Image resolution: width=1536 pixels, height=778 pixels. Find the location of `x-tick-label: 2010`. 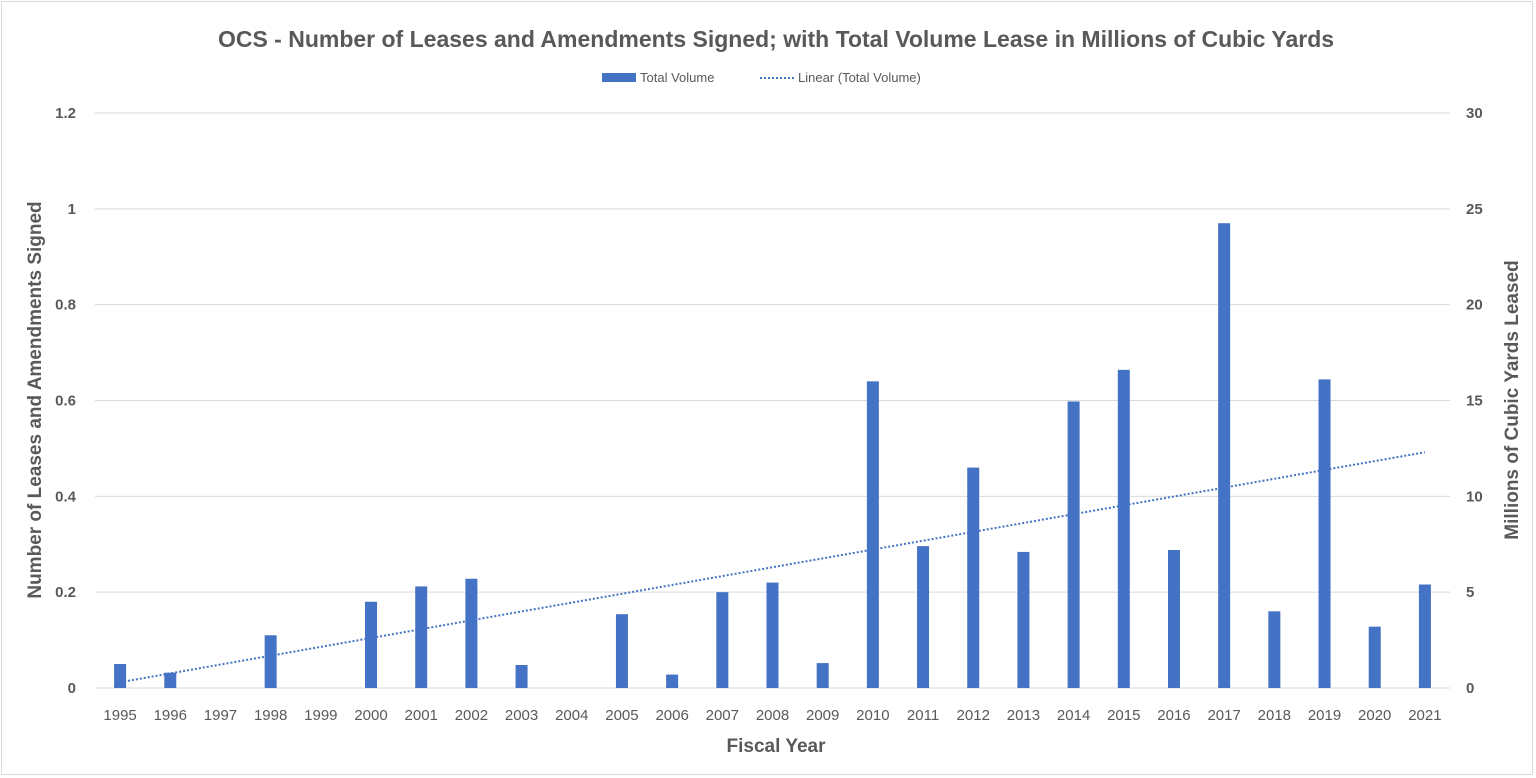

x-tick-label: 2010 is located at coordinates (872, 715).